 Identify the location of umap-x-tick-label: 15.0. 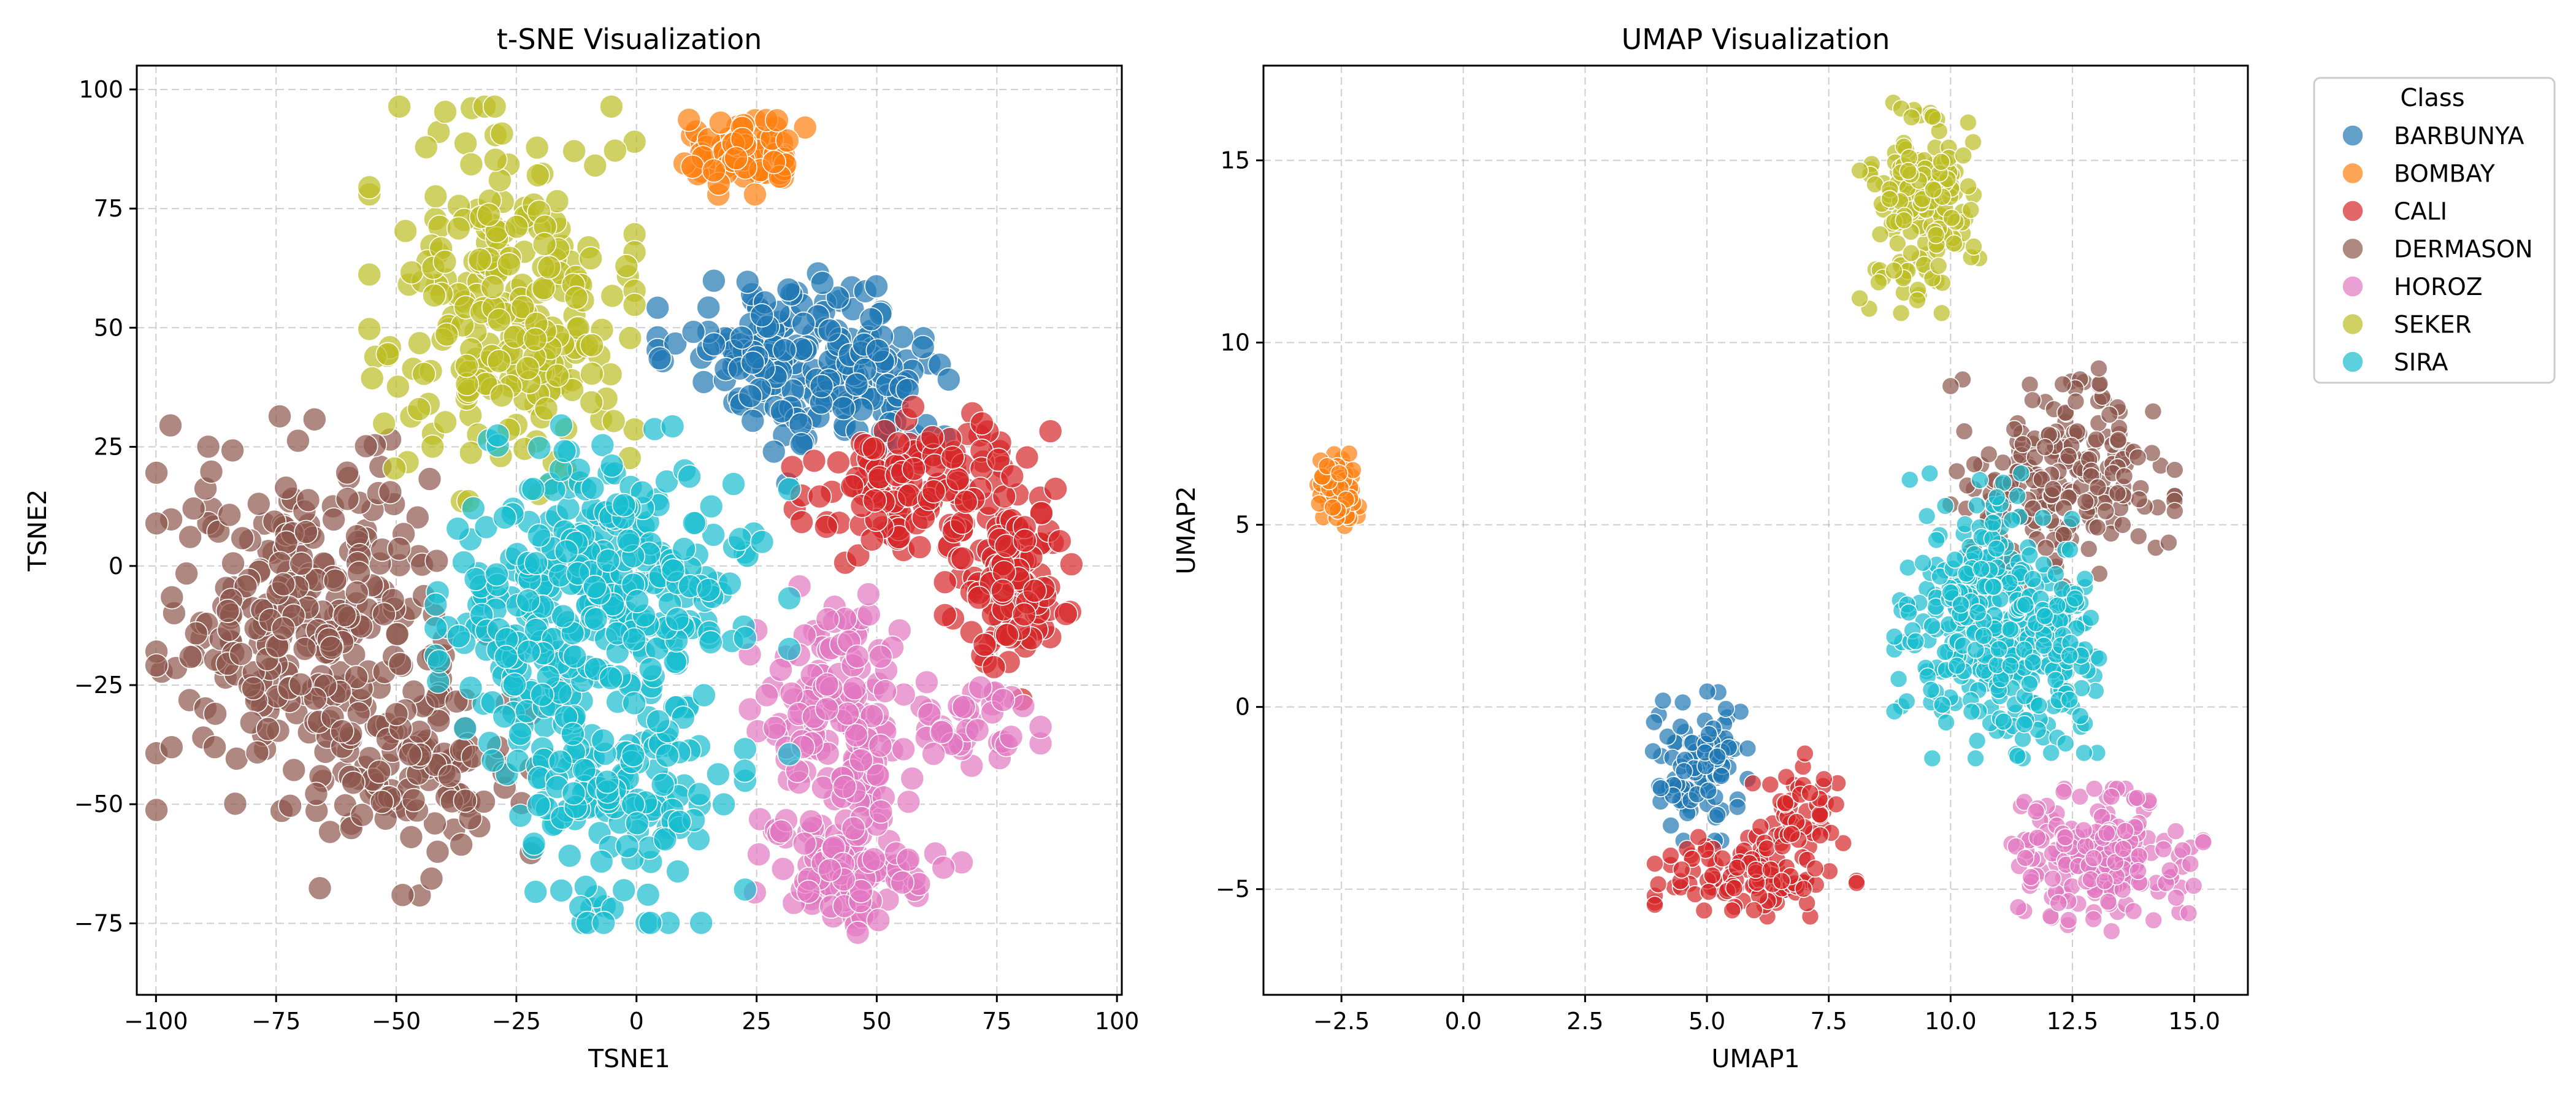
(2194, 1021).